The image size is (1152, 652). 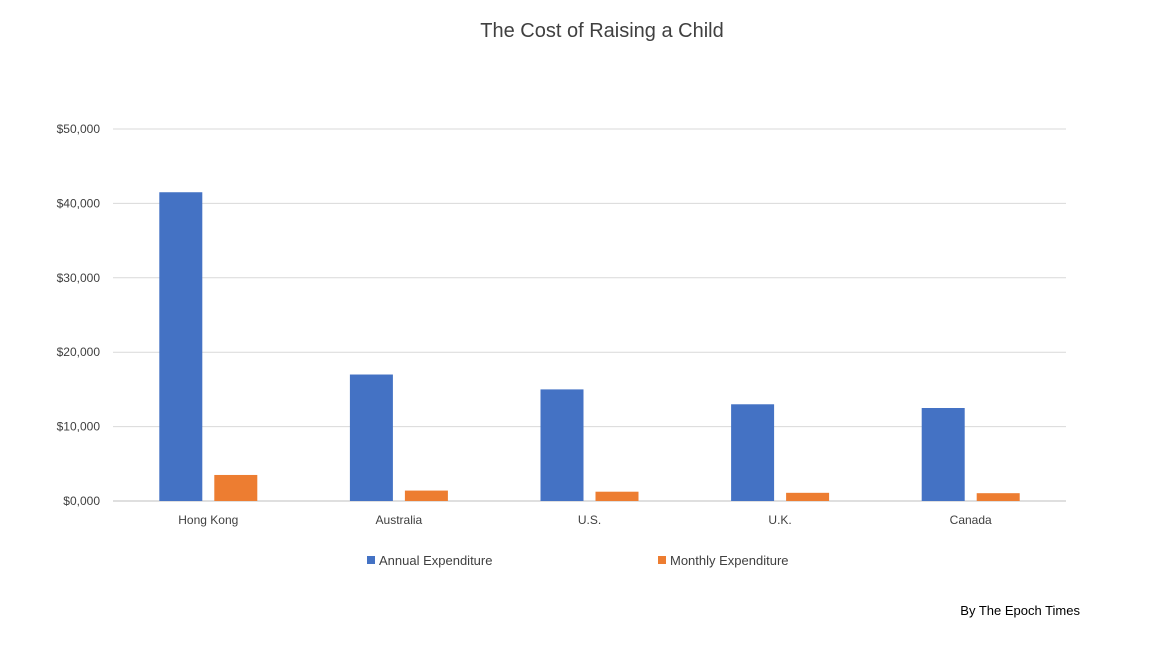 What do you see at coordinates (79, 352) in the screenshot?
I see `y-tick-label: $20,000` at bounding box center [79, 352].